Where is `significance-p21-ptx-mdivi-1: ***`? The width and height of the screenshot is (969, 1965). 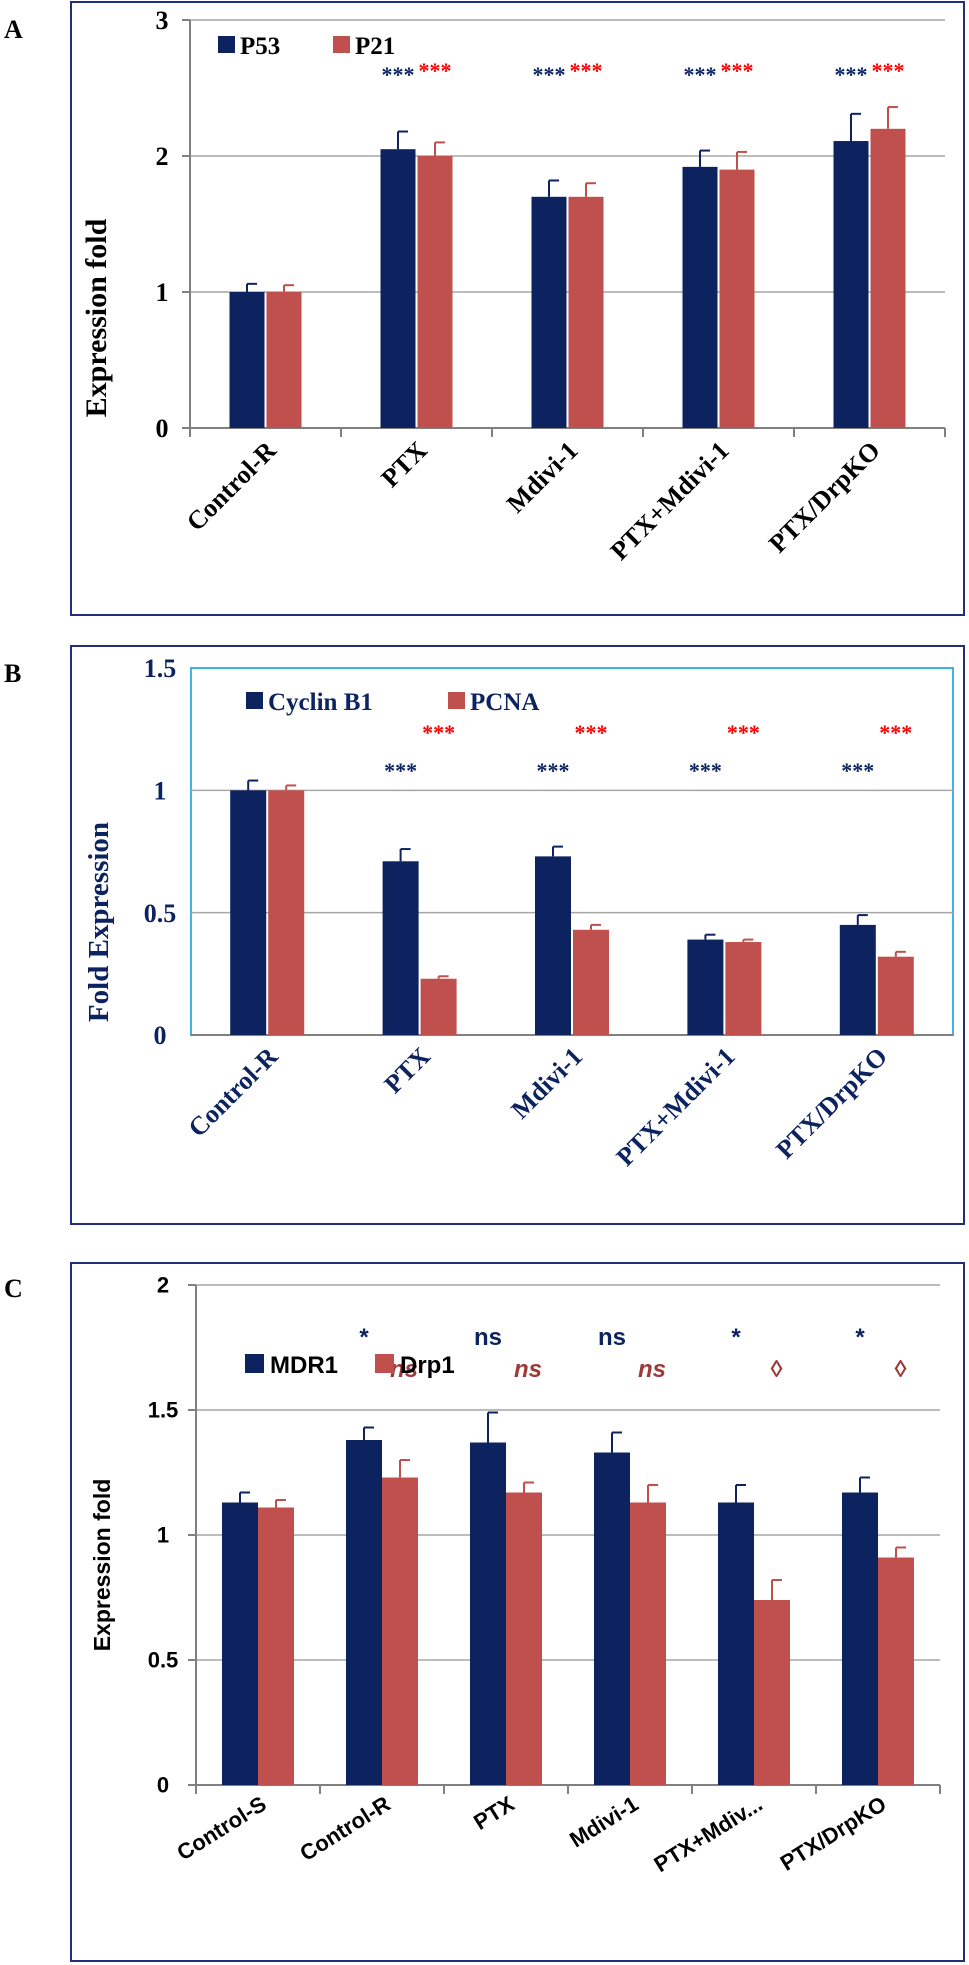 significance-p21-ptx-mdivi-1: *** is located at coordinates (737, 70).